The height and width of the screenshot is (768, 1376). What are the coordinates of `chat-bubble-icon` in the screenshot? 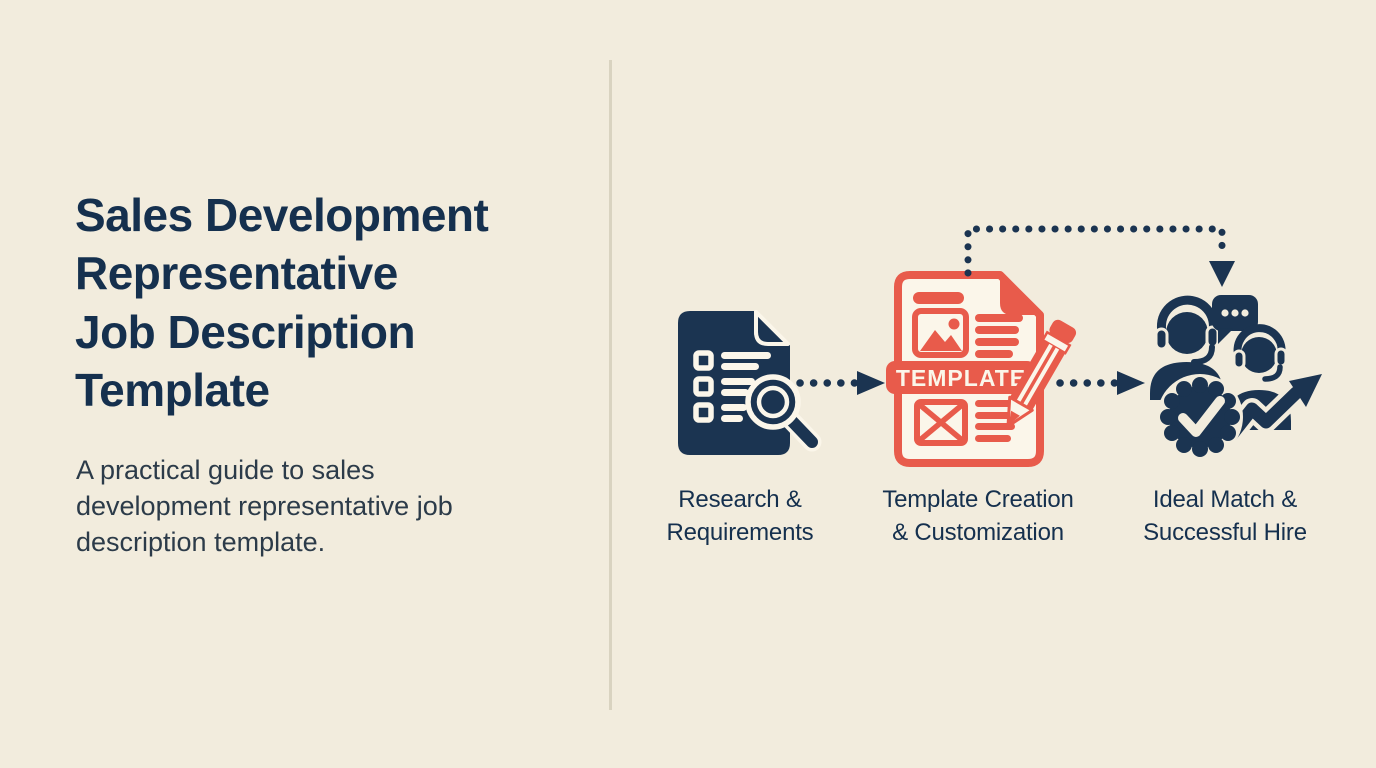 It's located at (1235, 319).